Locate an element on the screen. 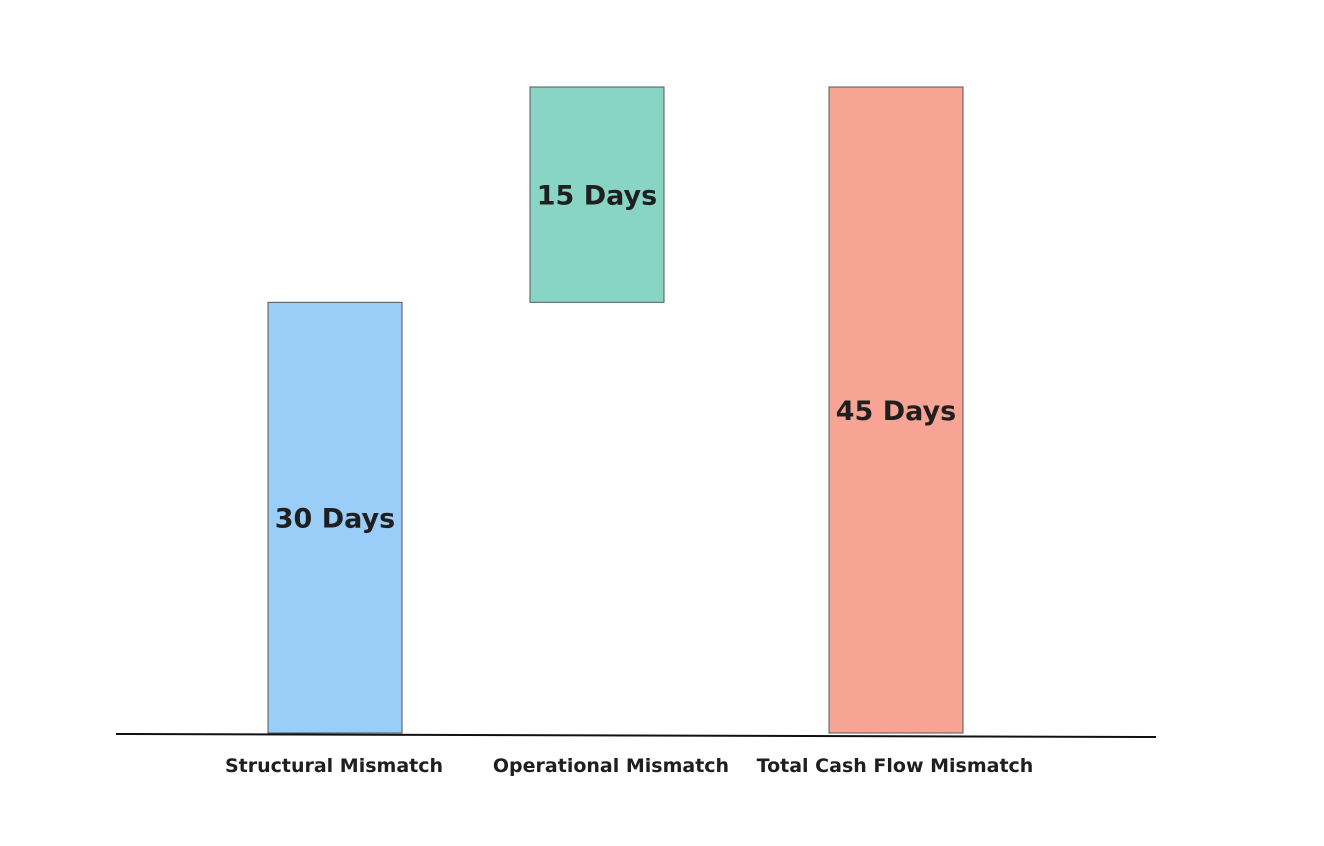  category-label-0: Structural Mismatch is located at coordinates (334, 766).